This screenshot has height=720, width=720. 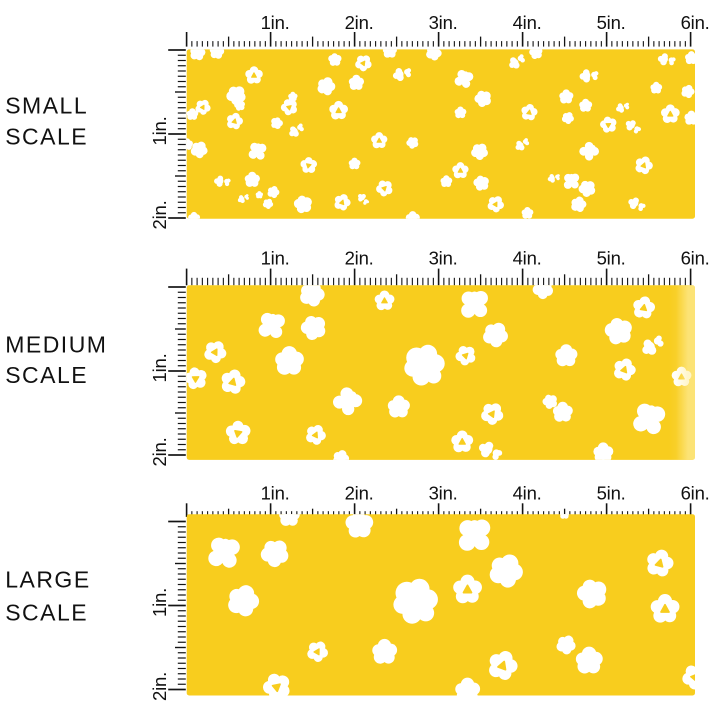 What do you see at coordinates (46, 106) in the screenshot?
I see `svg-text: SMALL` at bounding box center [46, 106].